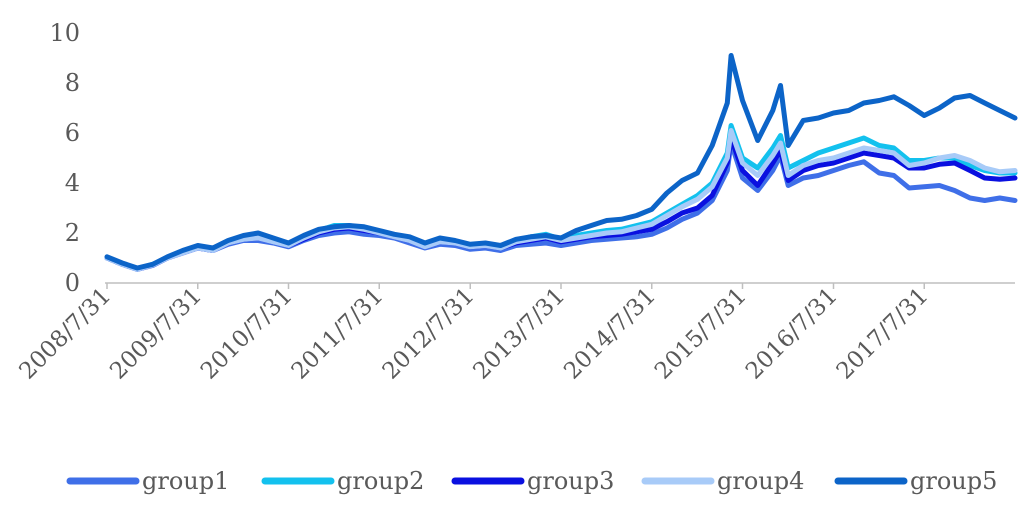 The width and height of the screenshot is (1032, 513). I want to click on legend-label-group3: group3, so click(570, 481).